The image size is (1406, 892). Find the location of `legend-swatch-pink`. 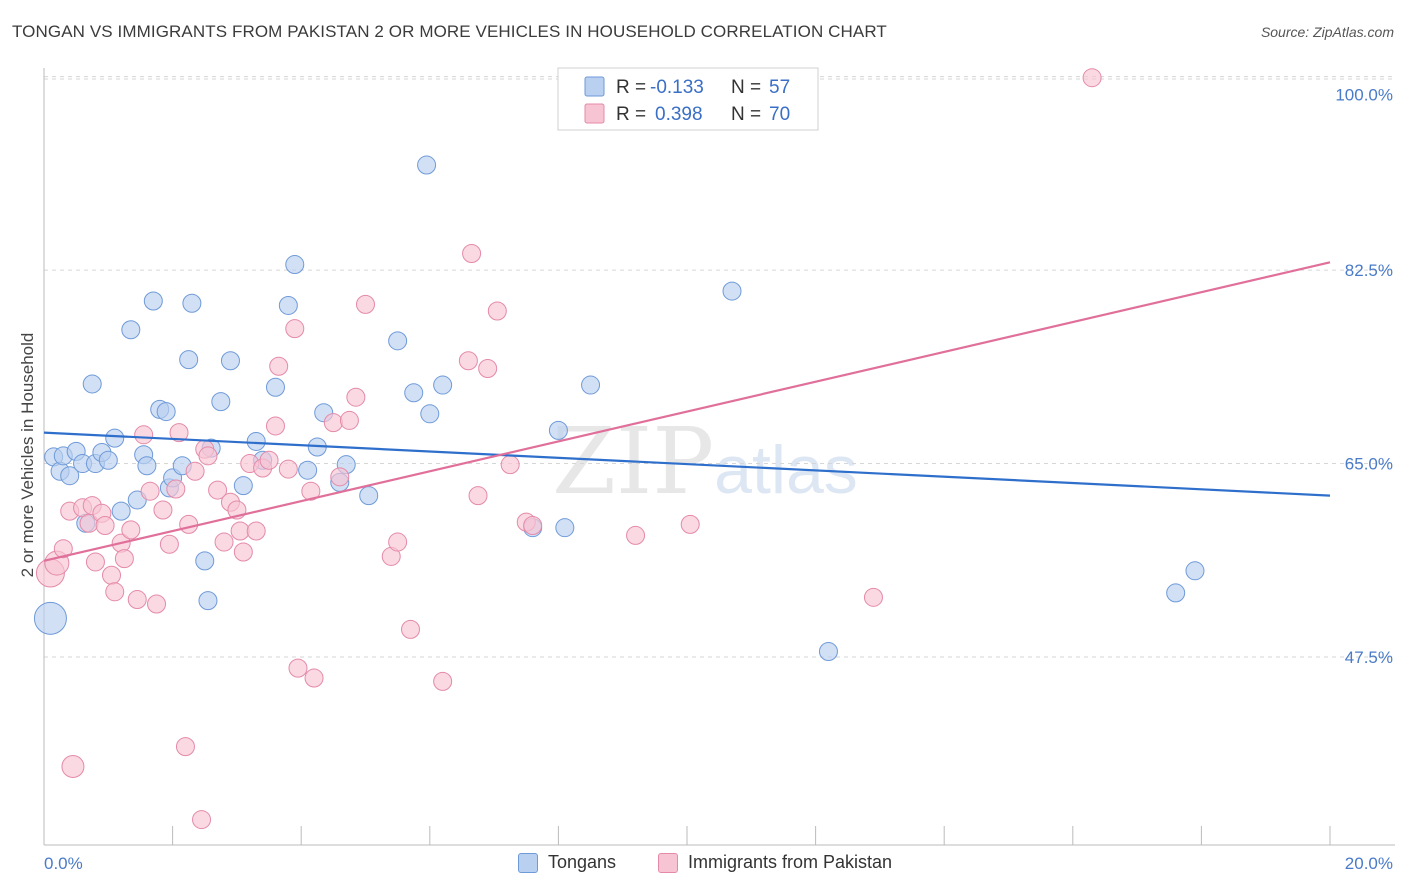

legend-swatch-pink is located at coordinates (594, 113).